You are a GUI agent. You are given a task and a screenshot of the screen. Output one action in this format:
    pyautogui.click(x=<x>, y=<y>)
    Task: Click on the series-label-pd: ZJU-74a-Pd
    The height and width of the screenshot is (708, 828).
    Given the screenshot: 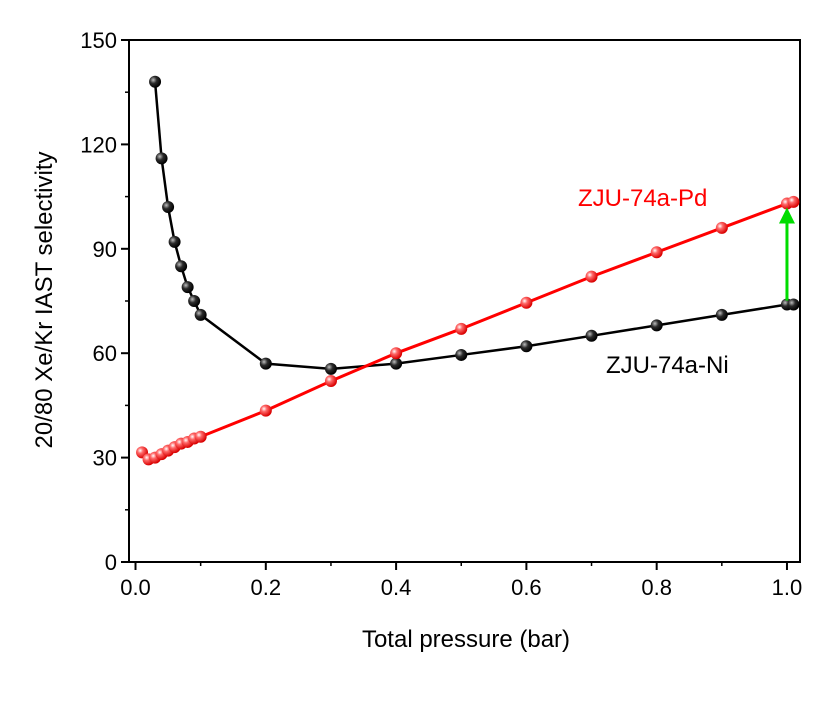 What is the action you would take?
    pyautogui.click(x=642, y=198)
    